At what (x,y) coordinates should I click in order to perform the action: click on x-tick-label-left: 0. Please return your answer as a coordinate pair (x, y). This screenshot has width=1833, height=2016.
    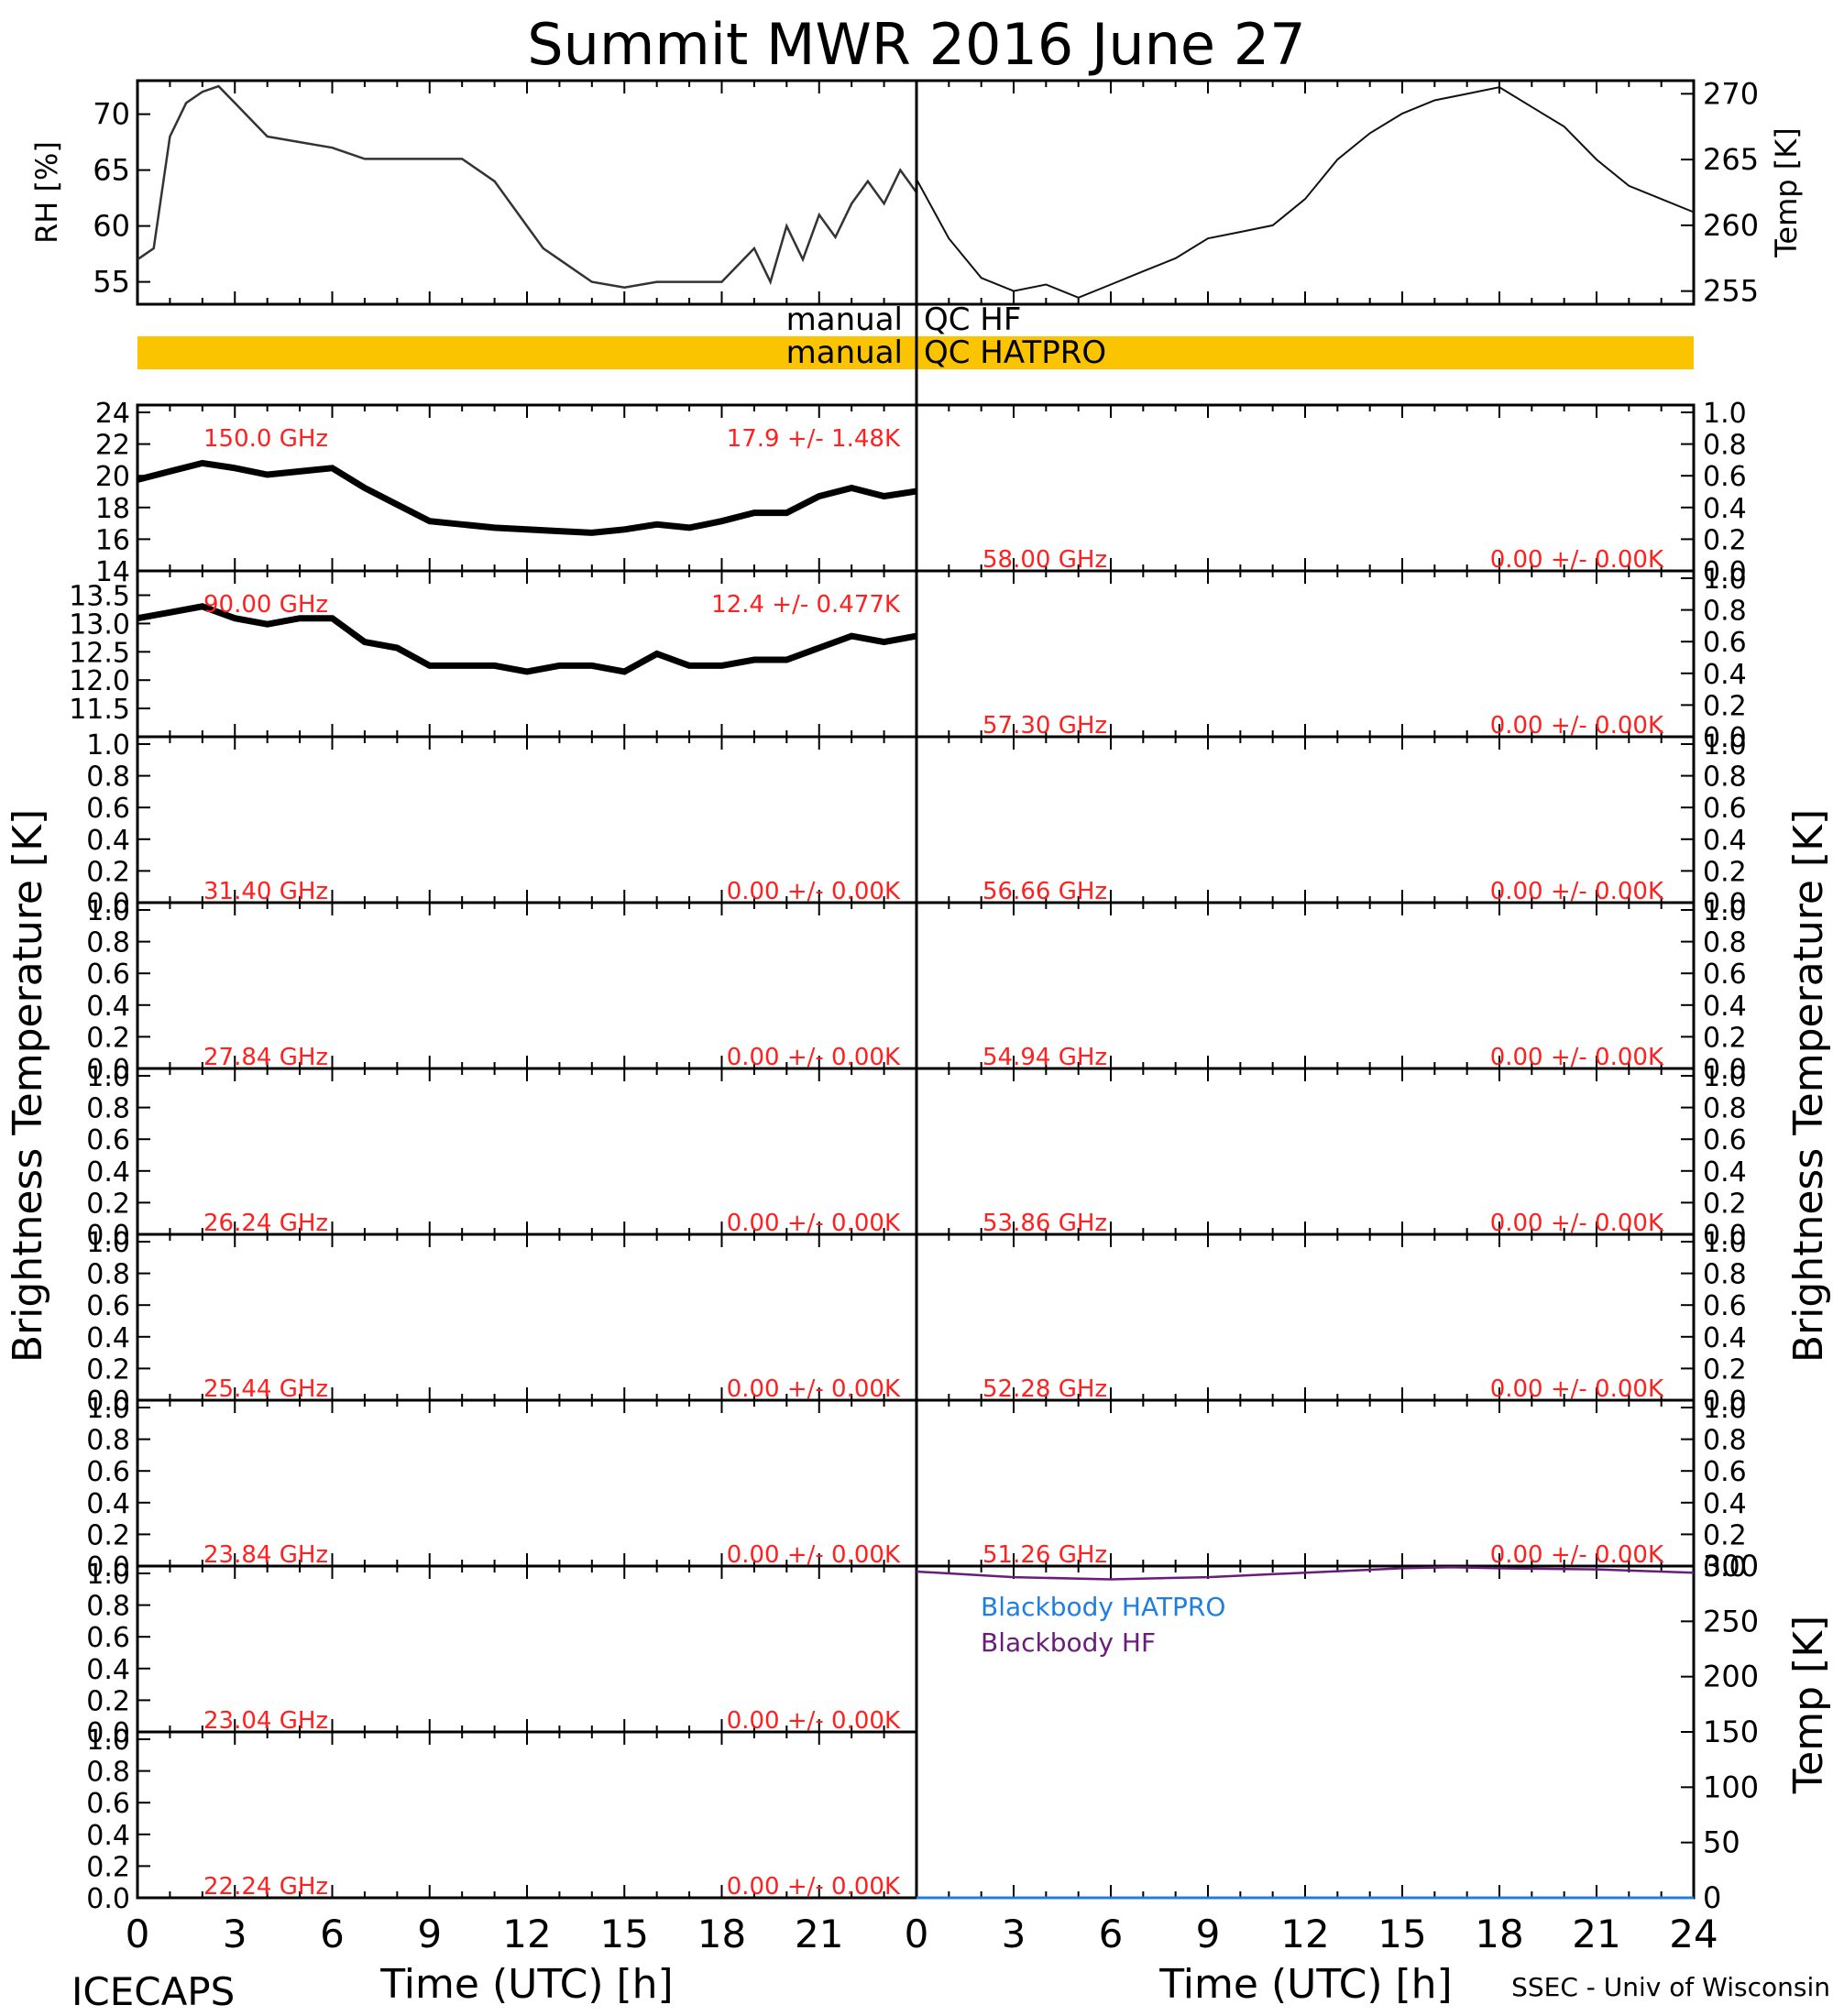
    Looking at the image, I should click on (138, 1934).